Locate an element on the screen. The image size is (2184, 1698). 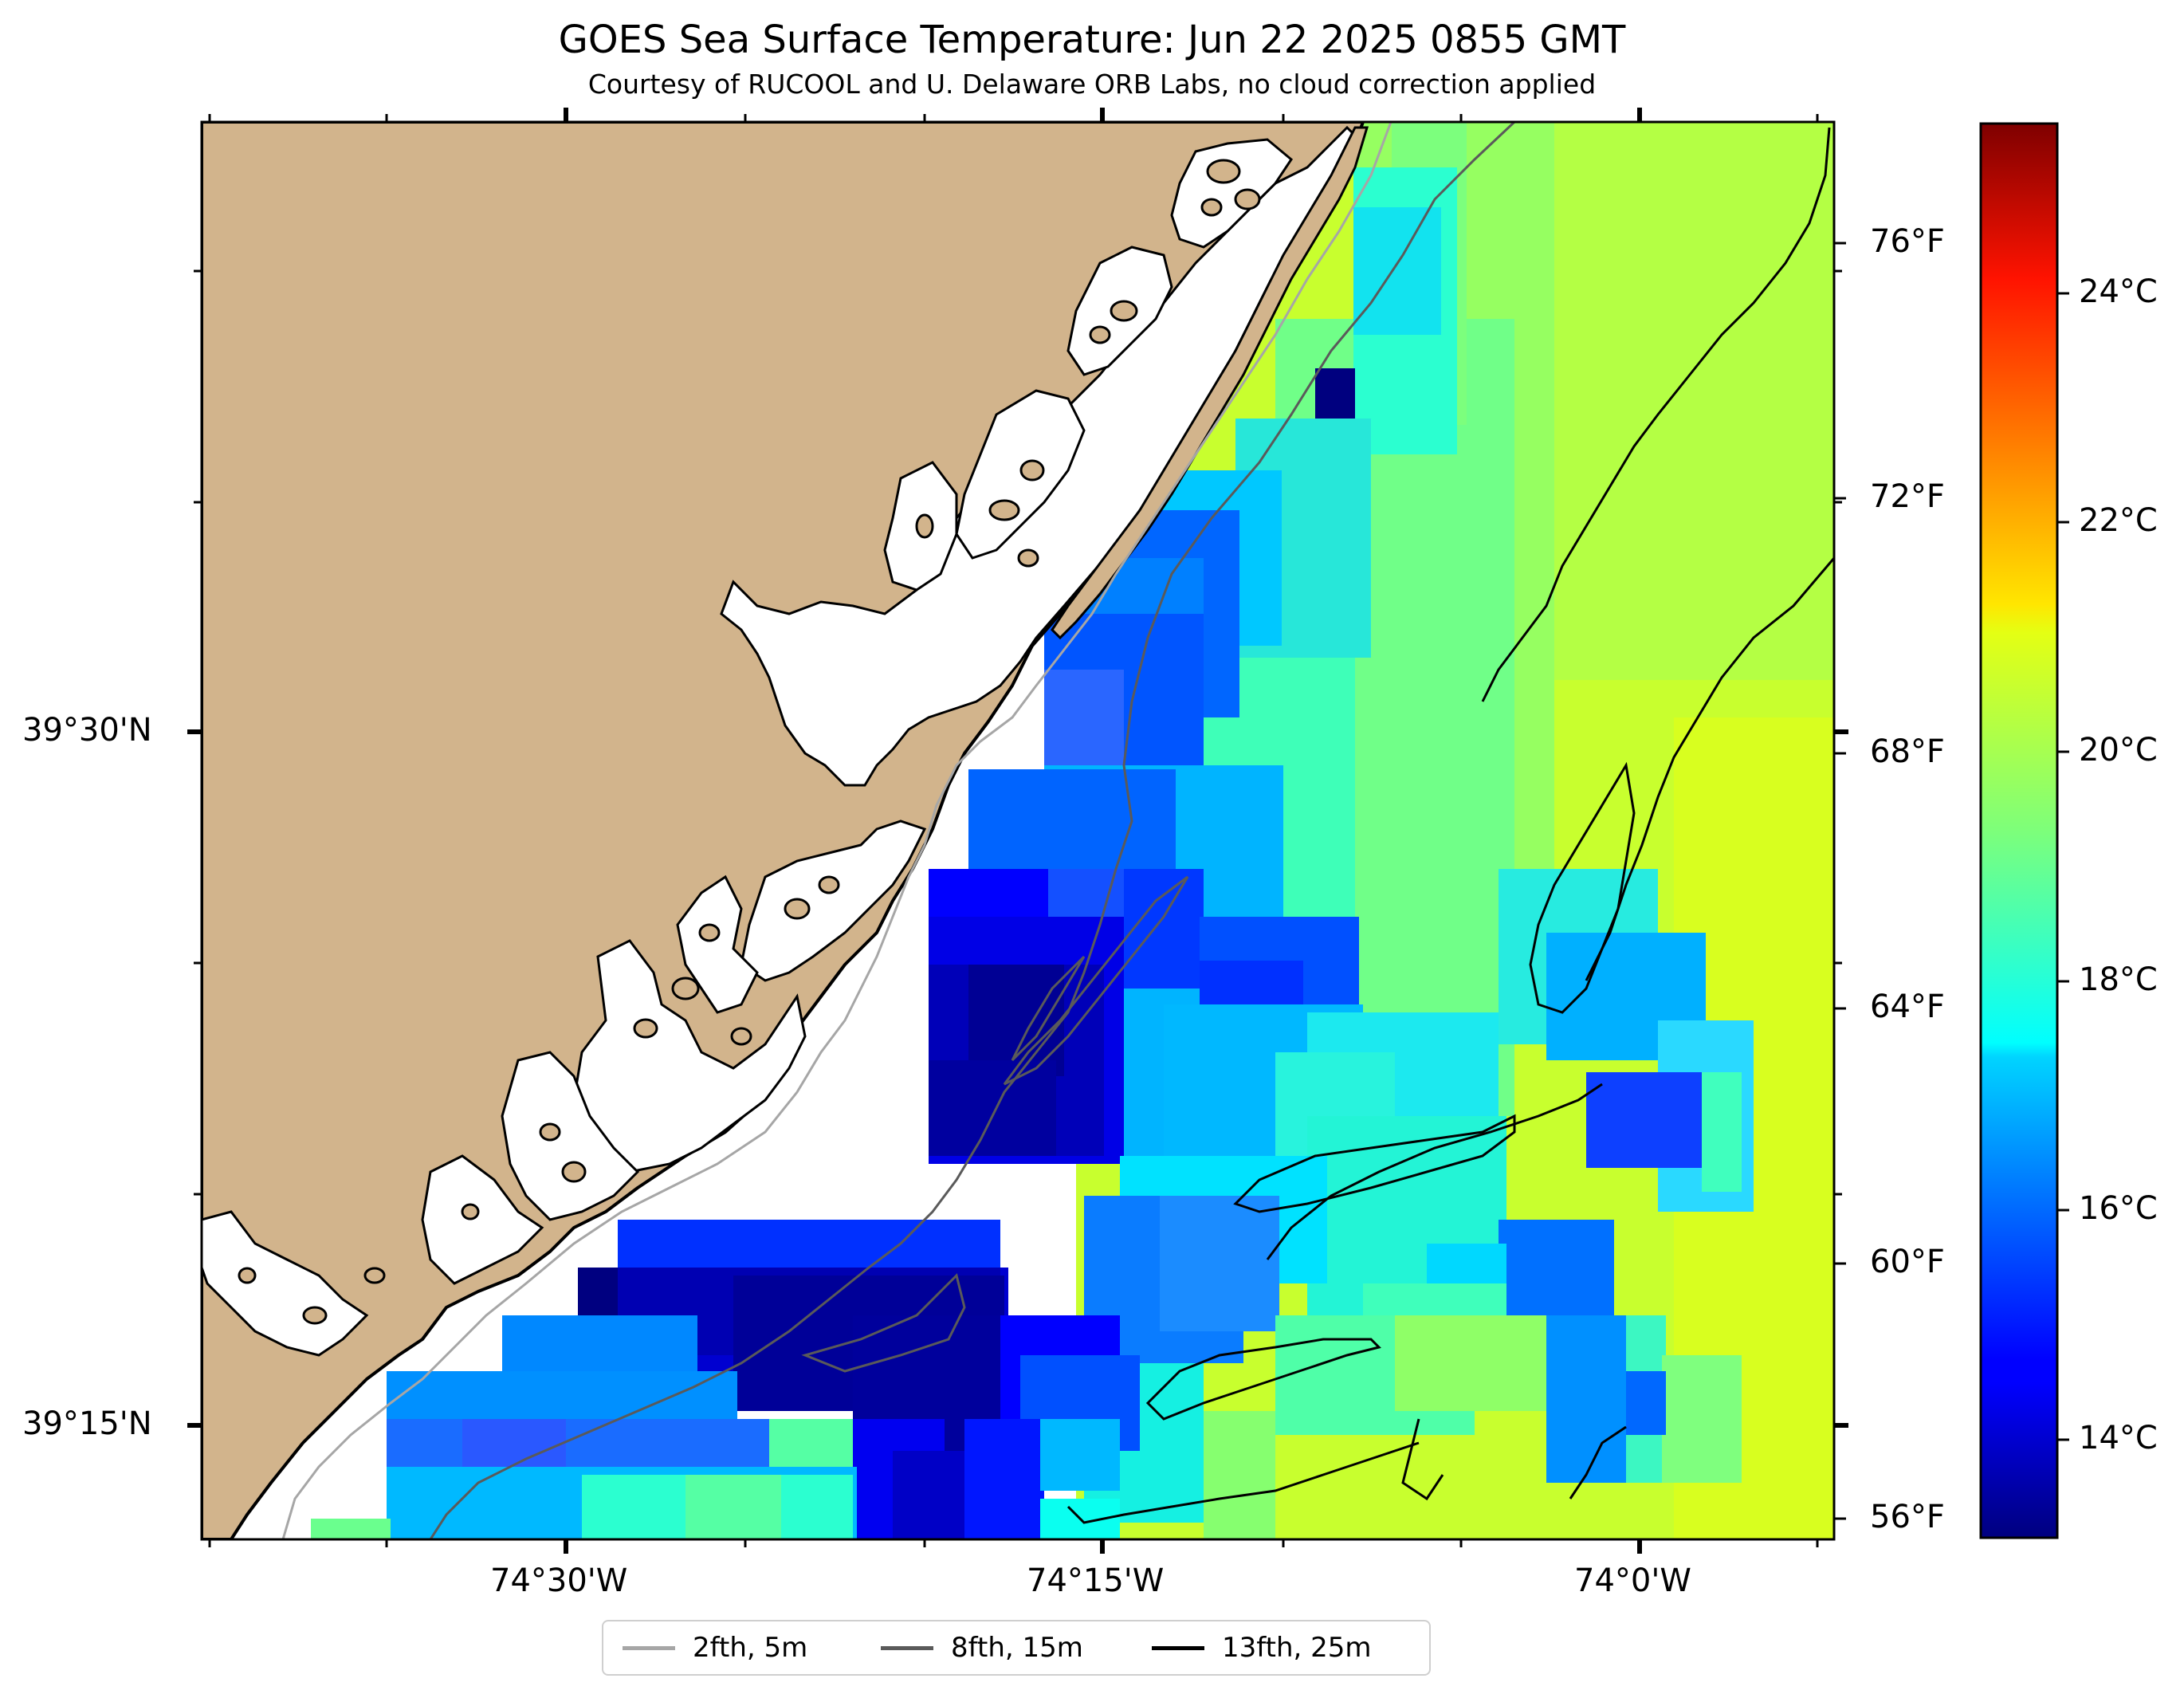
celsius-label: 20°C is located at coordinates (2118, 750).